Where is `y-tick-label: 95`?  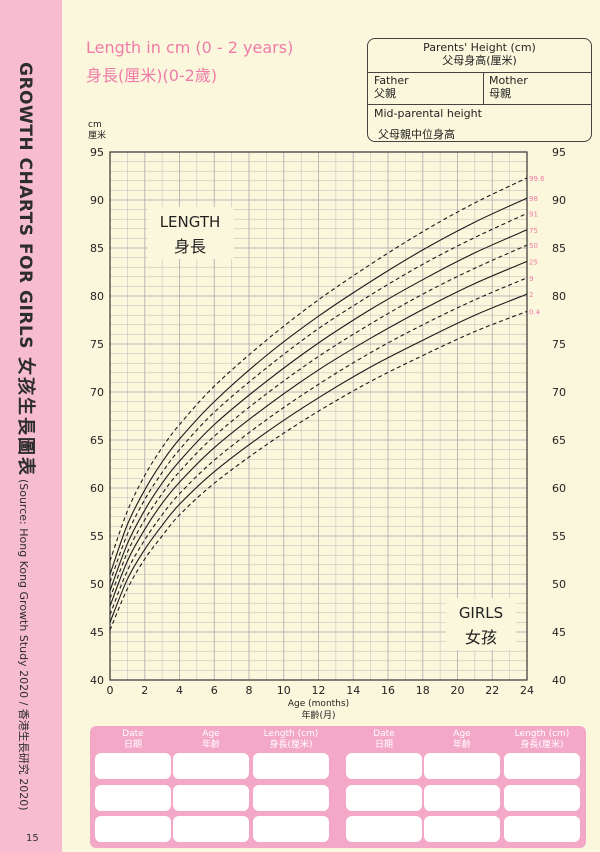
y-tick-label: 95 is located at coordinates (97, 152).